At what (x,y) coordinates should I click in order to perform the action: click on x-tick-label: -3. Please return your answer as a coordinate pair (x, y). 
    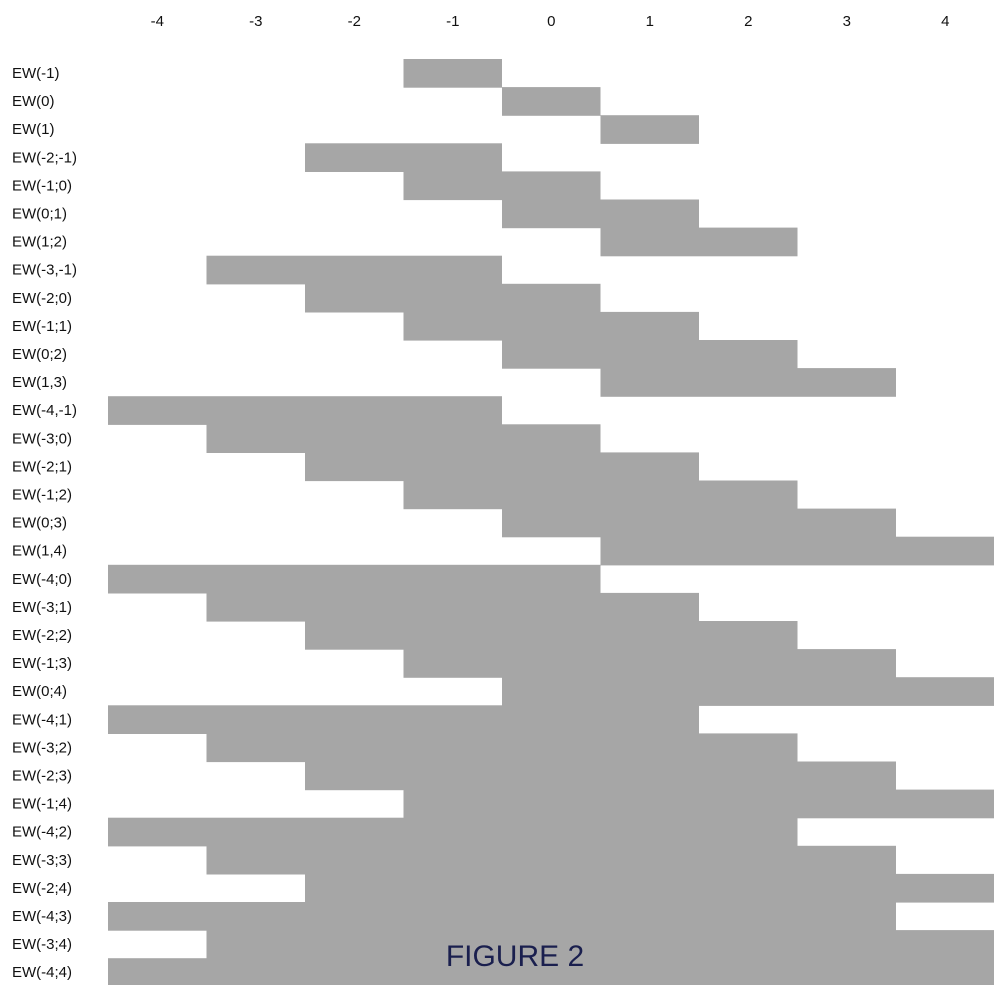
    Looking at the image, I should click on (255, 21).